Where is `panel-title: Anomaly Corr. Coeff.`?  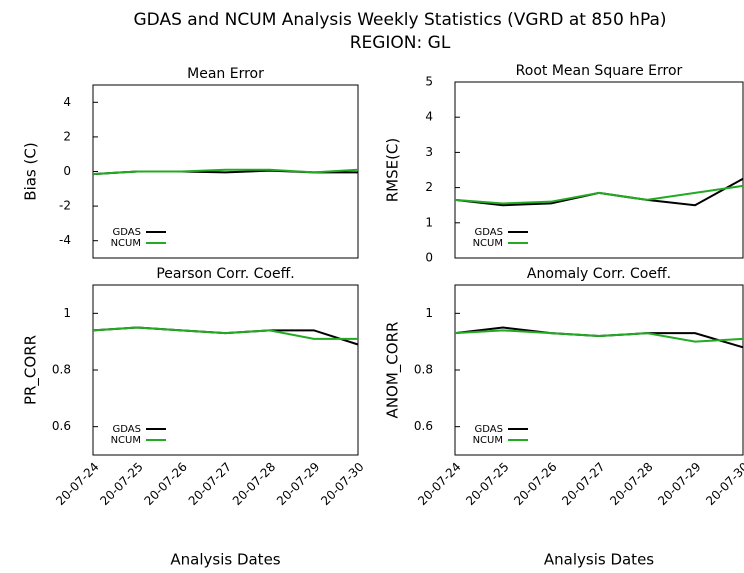
panel-title: Anomaly Corr. Coeff. is located at coordinates (599, 274).